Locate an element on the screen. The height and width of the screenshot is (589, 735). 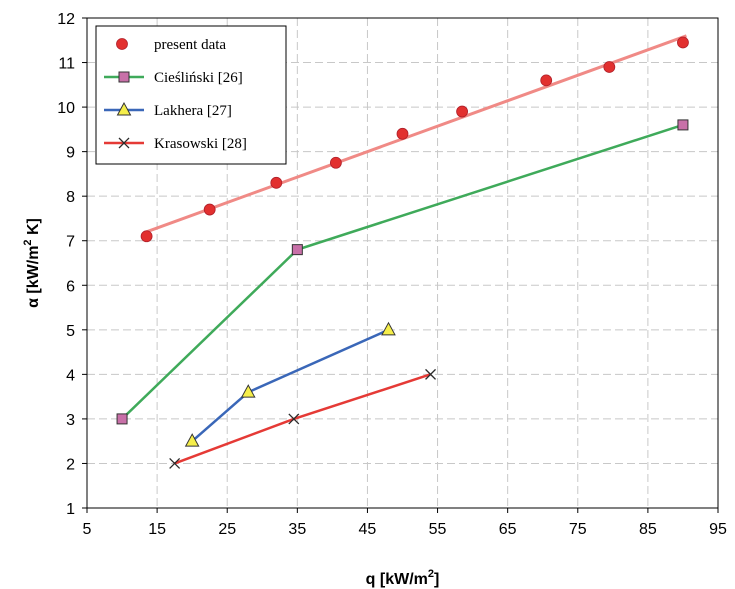
y-tick-label: 8 is located at coordinates (70, 197).